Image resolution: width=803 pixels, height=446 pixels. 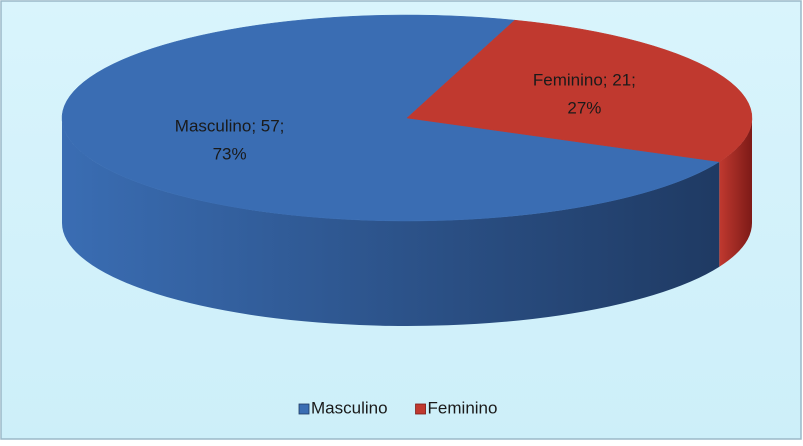 What do you see at coordinates (349, 407) in the screenshot?
I see `legend-label: Masculino` at bounding box center [349, 407].